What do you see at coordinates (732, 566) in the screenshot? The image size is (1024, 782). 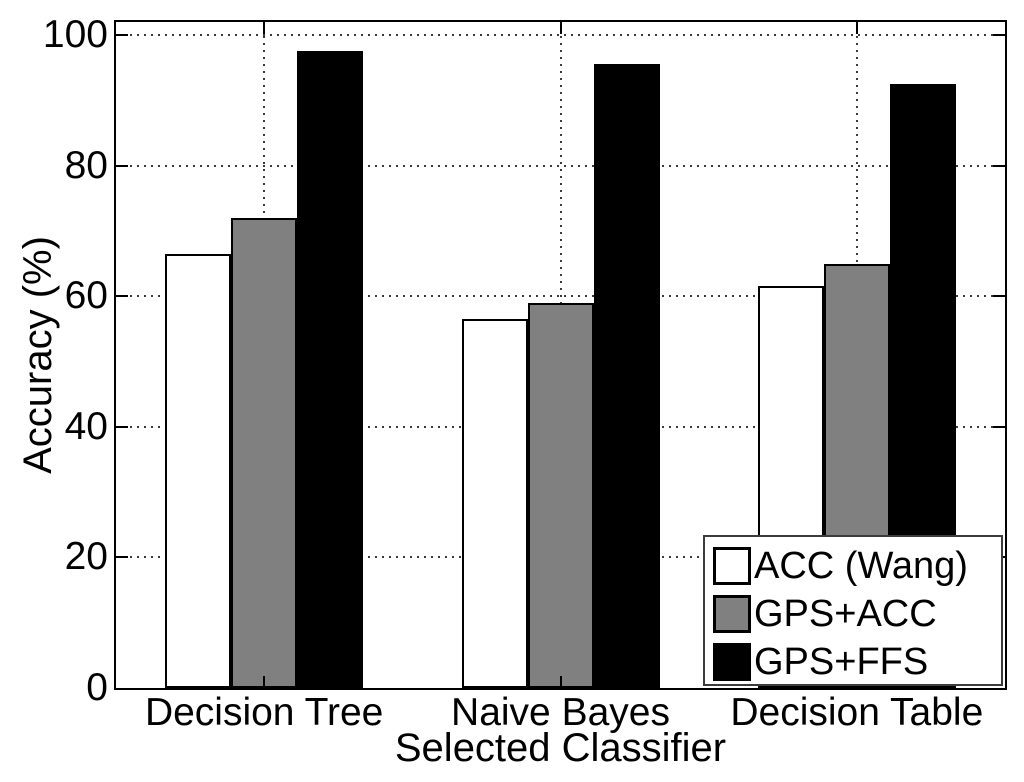 I see `legend-swatch-acc-wang` at bounding box center [732, 566].